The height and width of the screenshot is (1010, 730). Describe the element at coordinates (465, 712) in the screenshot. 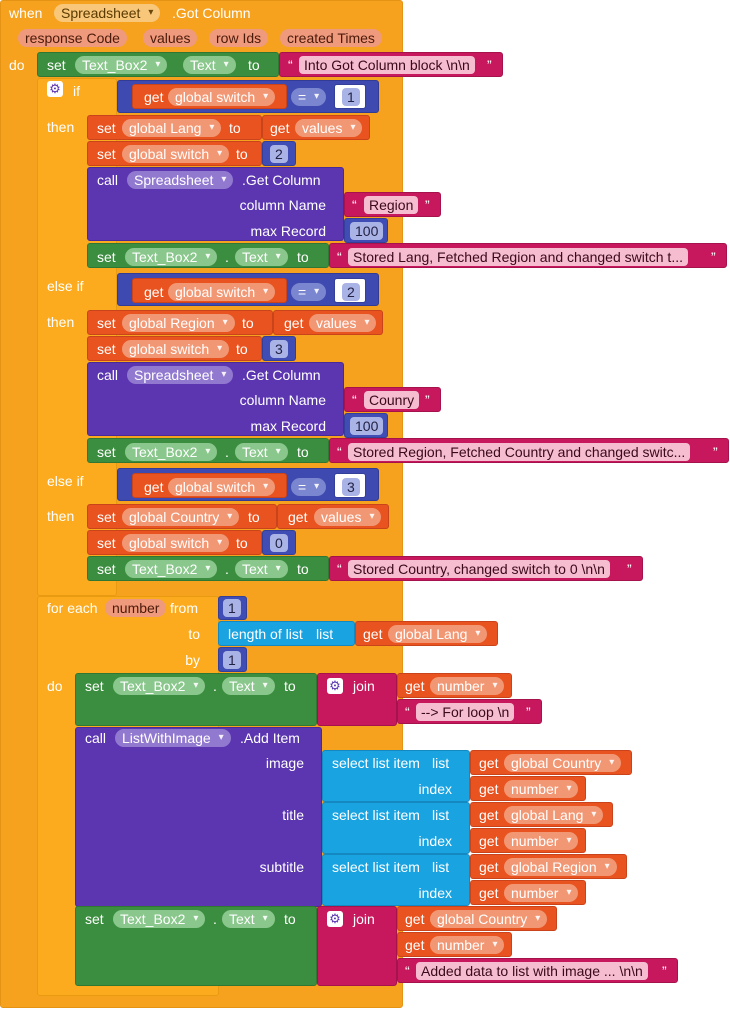

I see `string-for-loop: --> For loop \n` at that location.